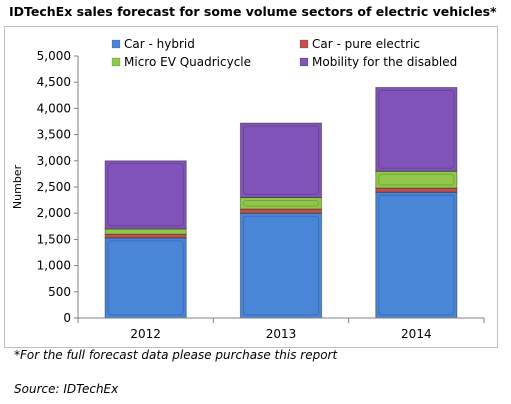  Describe the element at coordinates (54, 135) in the screenshot. I see `y-tick-label: 3,500` at that location.